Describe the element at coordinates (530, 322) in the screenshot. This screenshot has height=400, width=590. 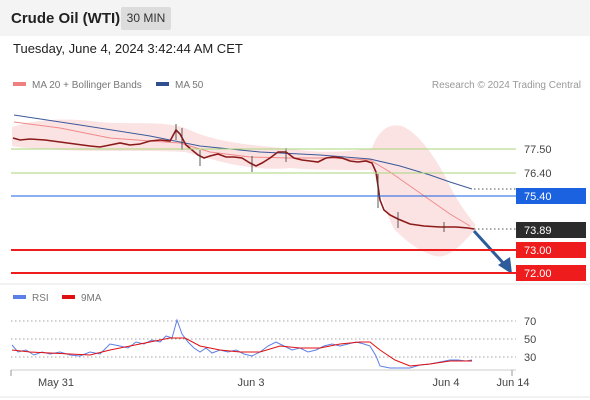
I see `rsi-level-70: 70` at that location.